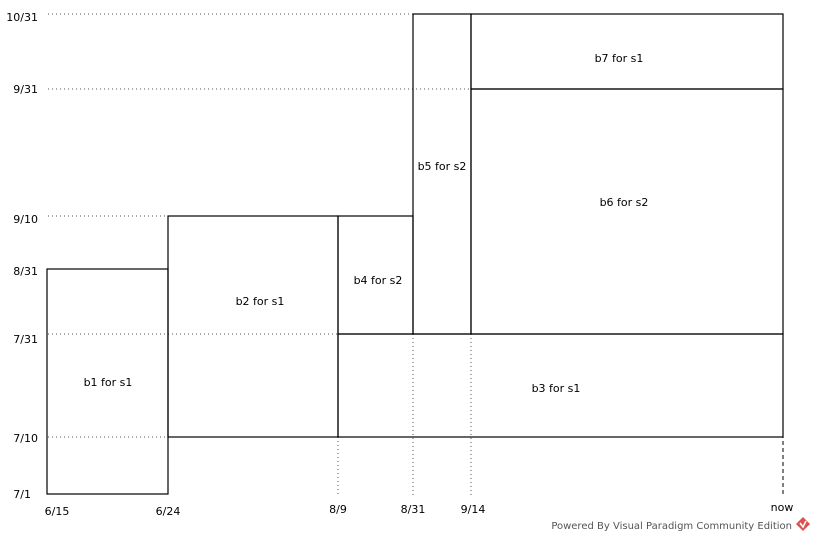 Image resolution: width=816 pixels, height=542 pixels. I want to click on y-tick-label: 9/31, so click(25, 89).